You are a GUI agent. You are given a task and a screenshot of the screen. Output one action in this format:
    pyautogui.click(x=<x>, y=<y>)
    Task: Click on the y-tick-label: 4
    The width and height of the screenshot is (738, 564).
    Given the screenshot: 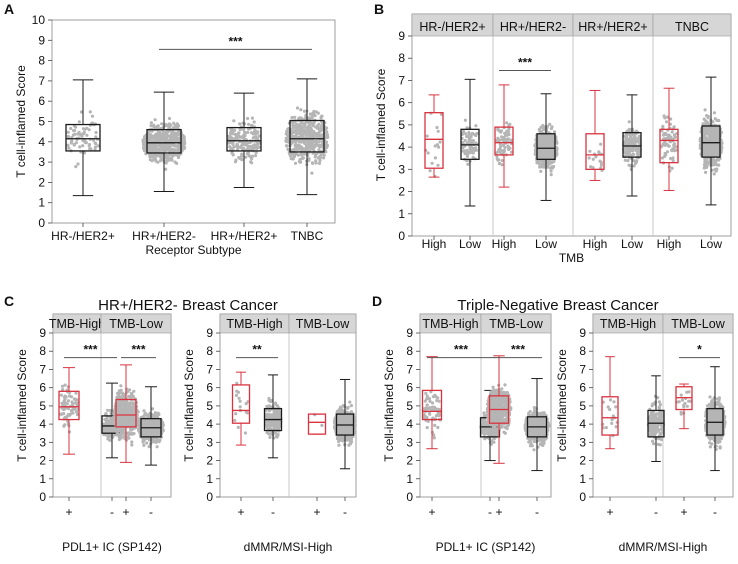 What is the action you would take?
    pyautogui.click(x=401, y=147)
    